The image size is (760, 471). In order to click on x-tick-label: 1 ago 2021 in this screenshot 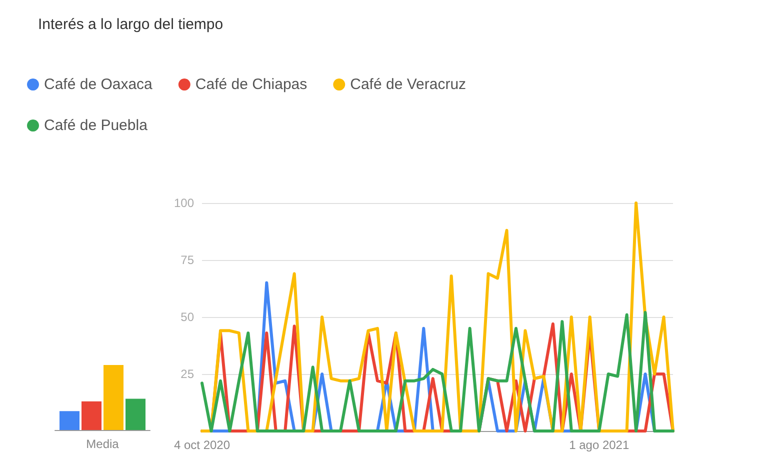, I will do `click(599, 445)`.